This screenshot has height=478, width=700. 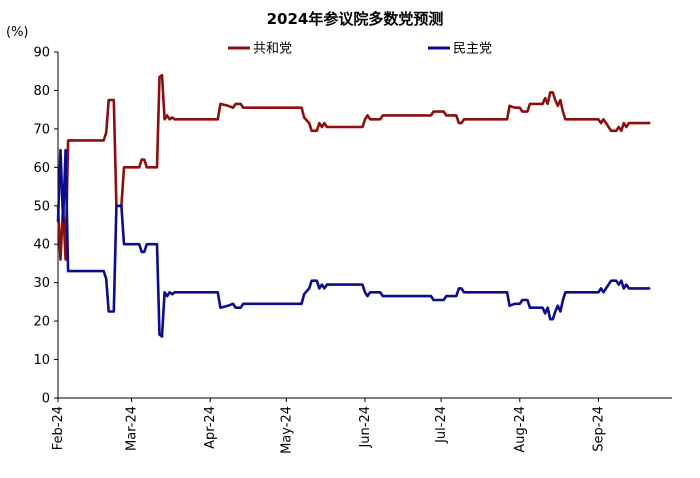 What do you see at coordinates (520, 429) in the screenshot?
I see `x-tick-label: Aug-24` at bounding box center [520, 429].